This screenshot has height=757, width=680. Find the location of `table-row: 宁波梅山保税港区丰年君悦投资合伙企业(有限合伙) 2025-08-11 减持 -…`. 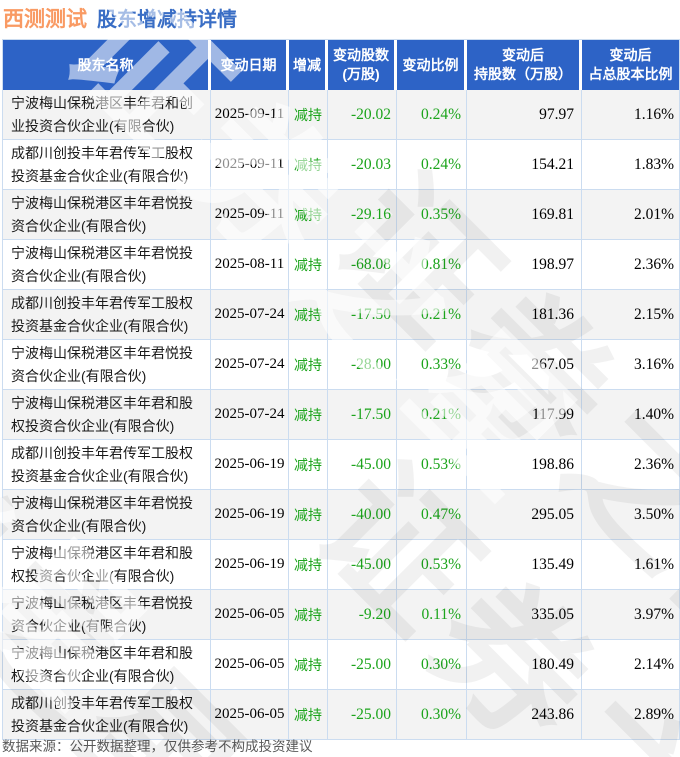

table-row: 宁波梅山保税港区丰年君悦投资合伙企业(有限合伙) 2025-08-11 减持 -… is located at coordinates (341, 265).